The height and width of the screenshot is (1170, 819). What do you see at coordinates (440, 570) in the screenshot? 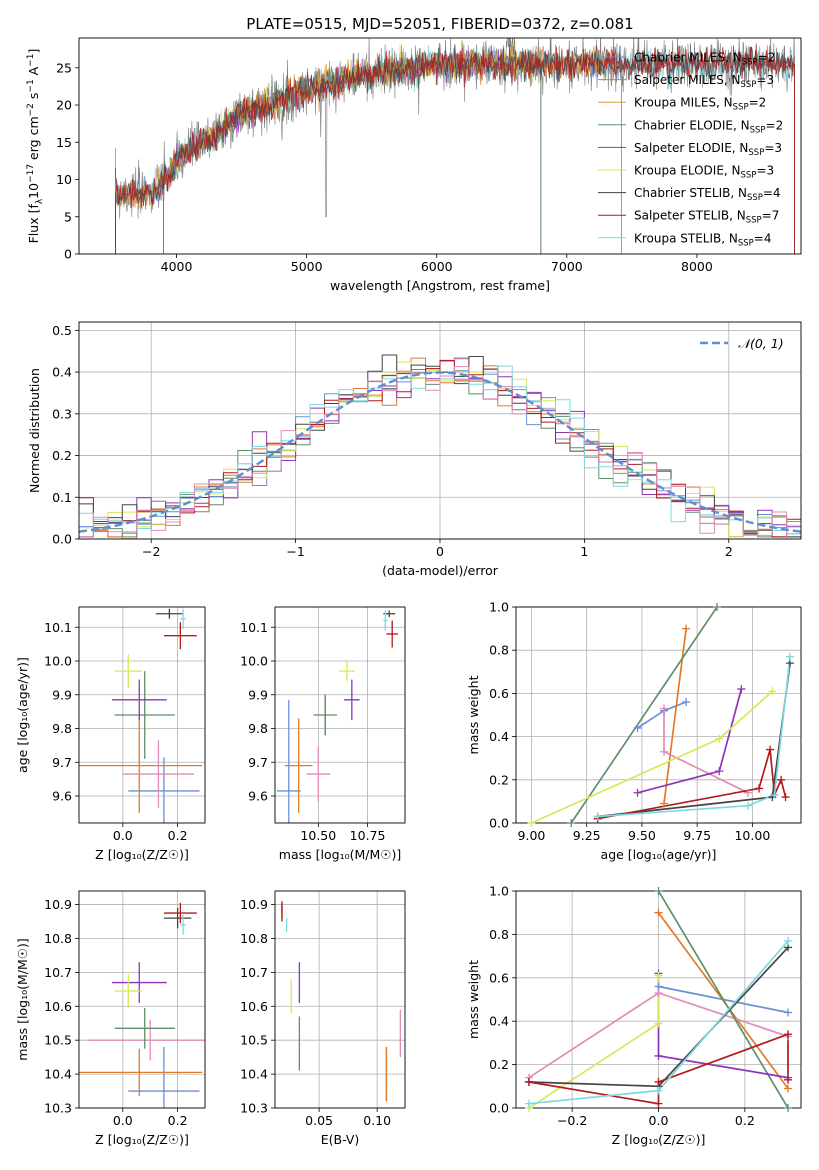
I see `x-axis-label: (data-model)/error` at bounding box center [440, 570].